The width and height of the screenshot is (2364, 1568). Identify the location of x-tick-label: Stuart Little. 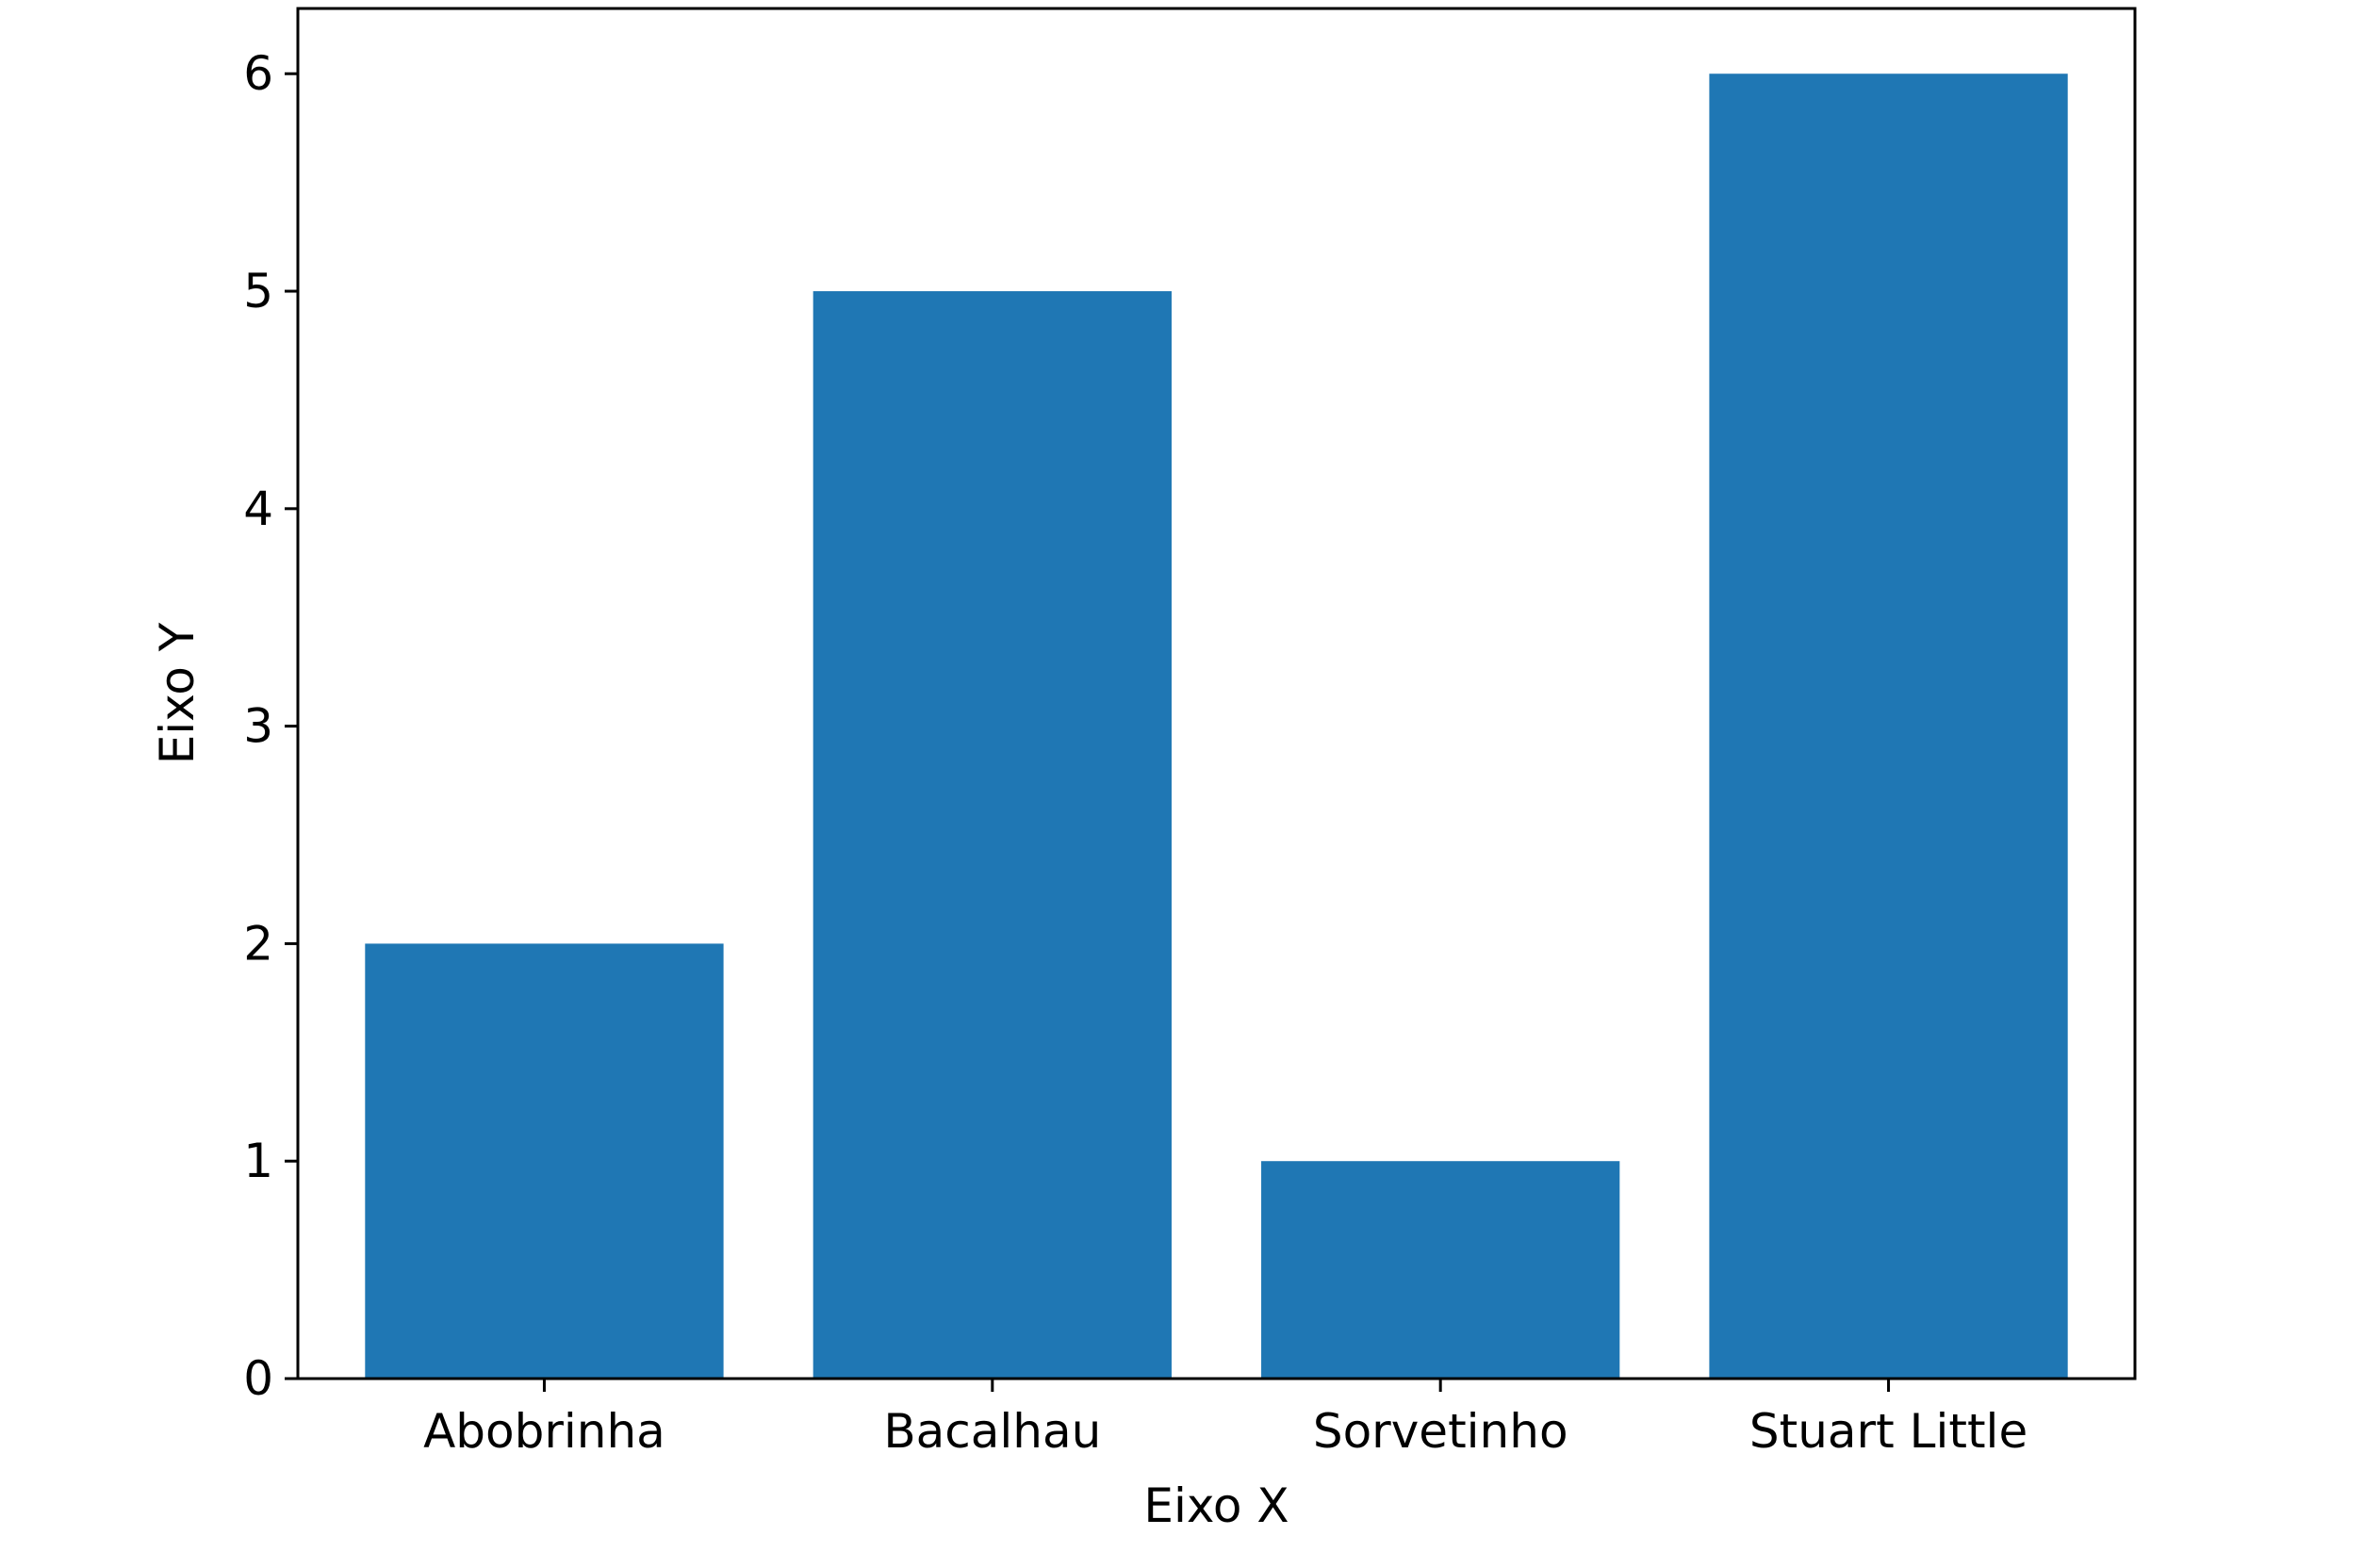
(1888, 1432).